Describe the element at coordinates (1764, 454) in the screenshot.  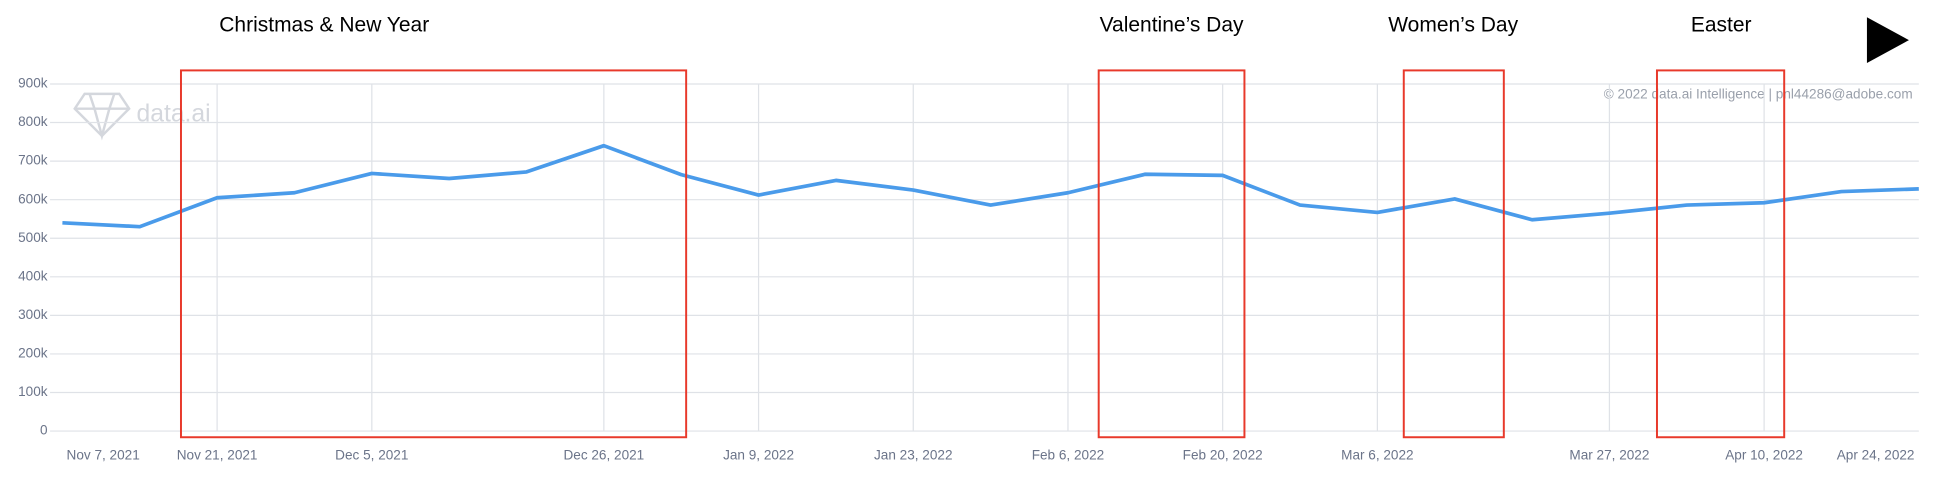
I see `x-tick-label: Apr 10, 2022` at that location.